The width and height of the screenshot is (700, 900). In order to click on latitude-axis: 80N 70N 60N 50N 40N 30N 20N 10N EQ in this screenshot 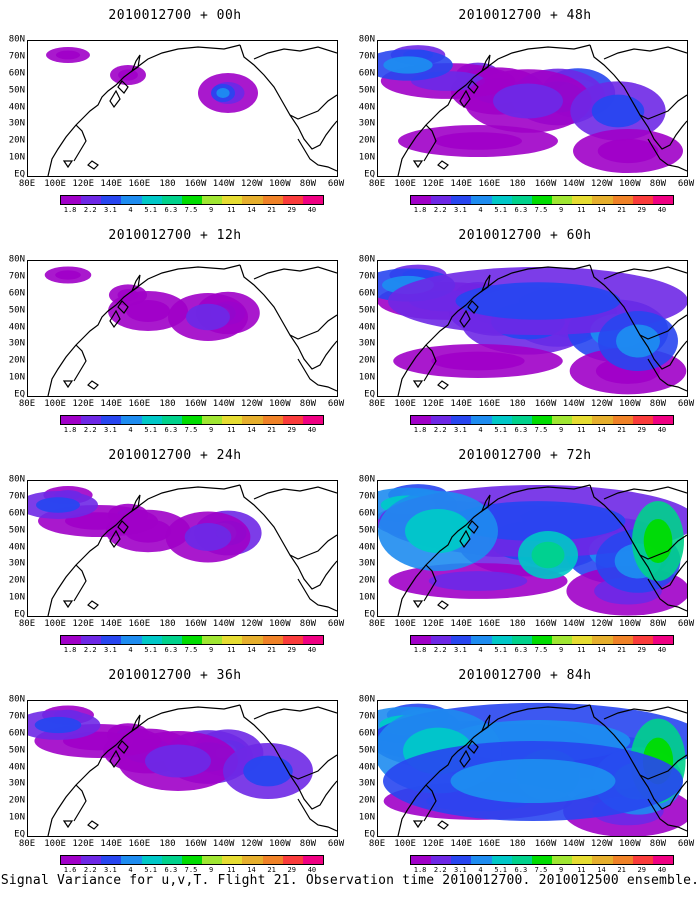, I will do `click(16, 107)`.